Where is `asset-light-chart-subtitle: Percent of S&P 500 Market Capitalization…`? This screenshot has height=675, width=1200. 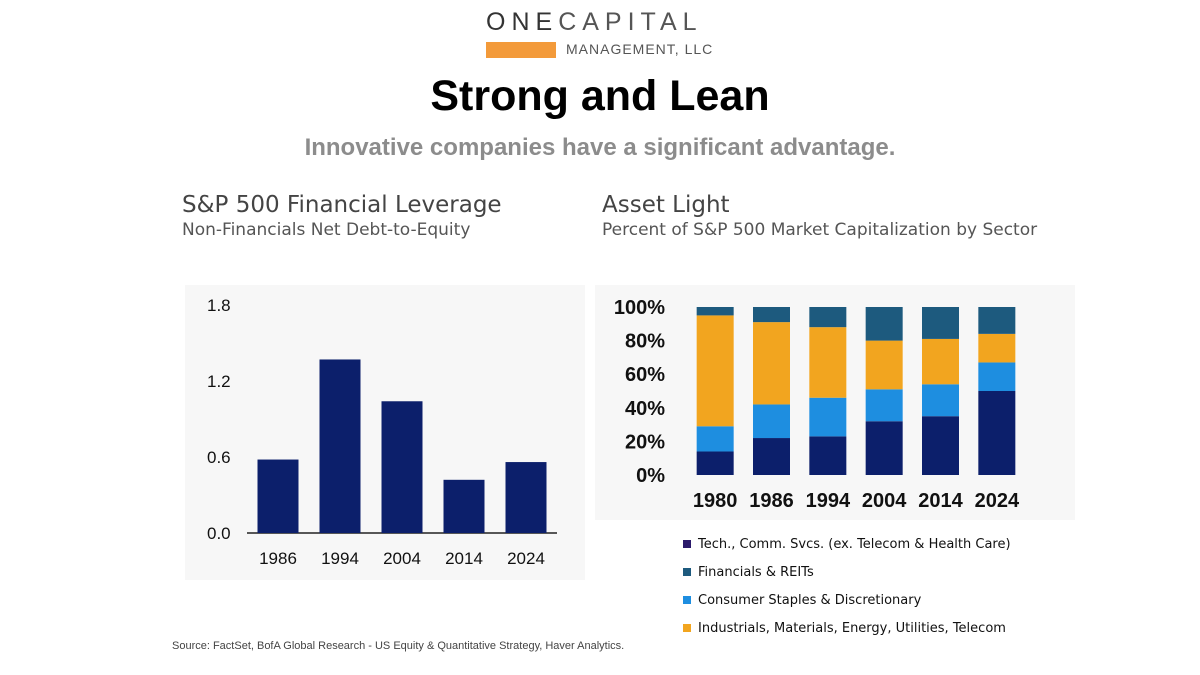 asset-light-chart-subtitle: Percent of S&P 500 Market Capitalization… is located at coordinates (820, 230).